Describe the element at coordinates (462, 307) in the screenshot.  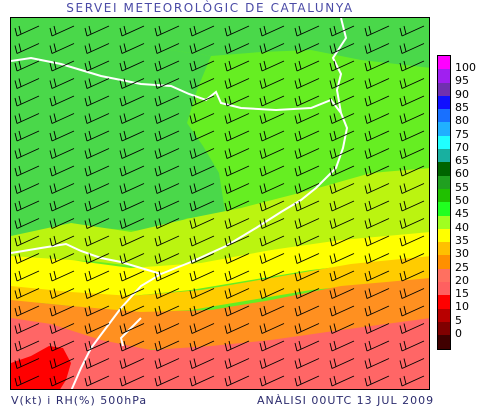
I see `legend-label: 10` at that location.